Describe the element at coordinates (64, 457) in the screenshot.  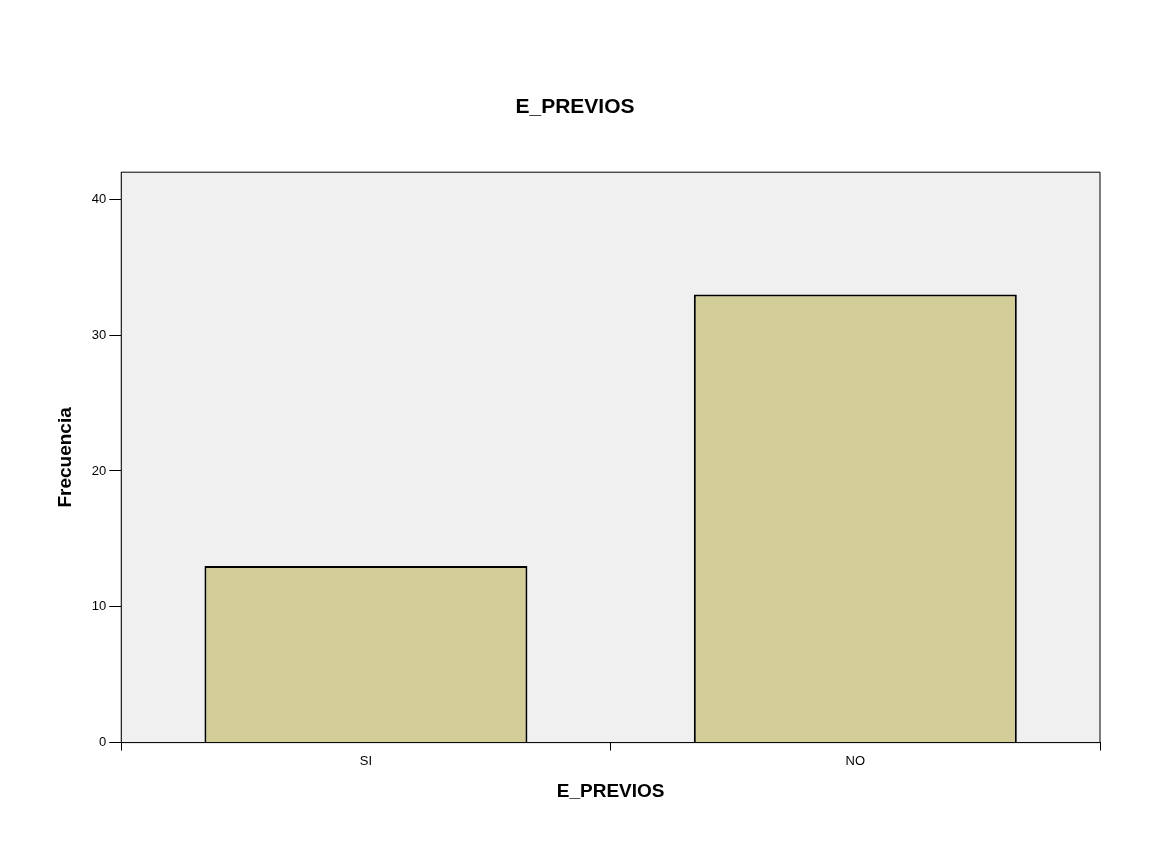
I see `y-axis-title: Frecuencia` at that location.